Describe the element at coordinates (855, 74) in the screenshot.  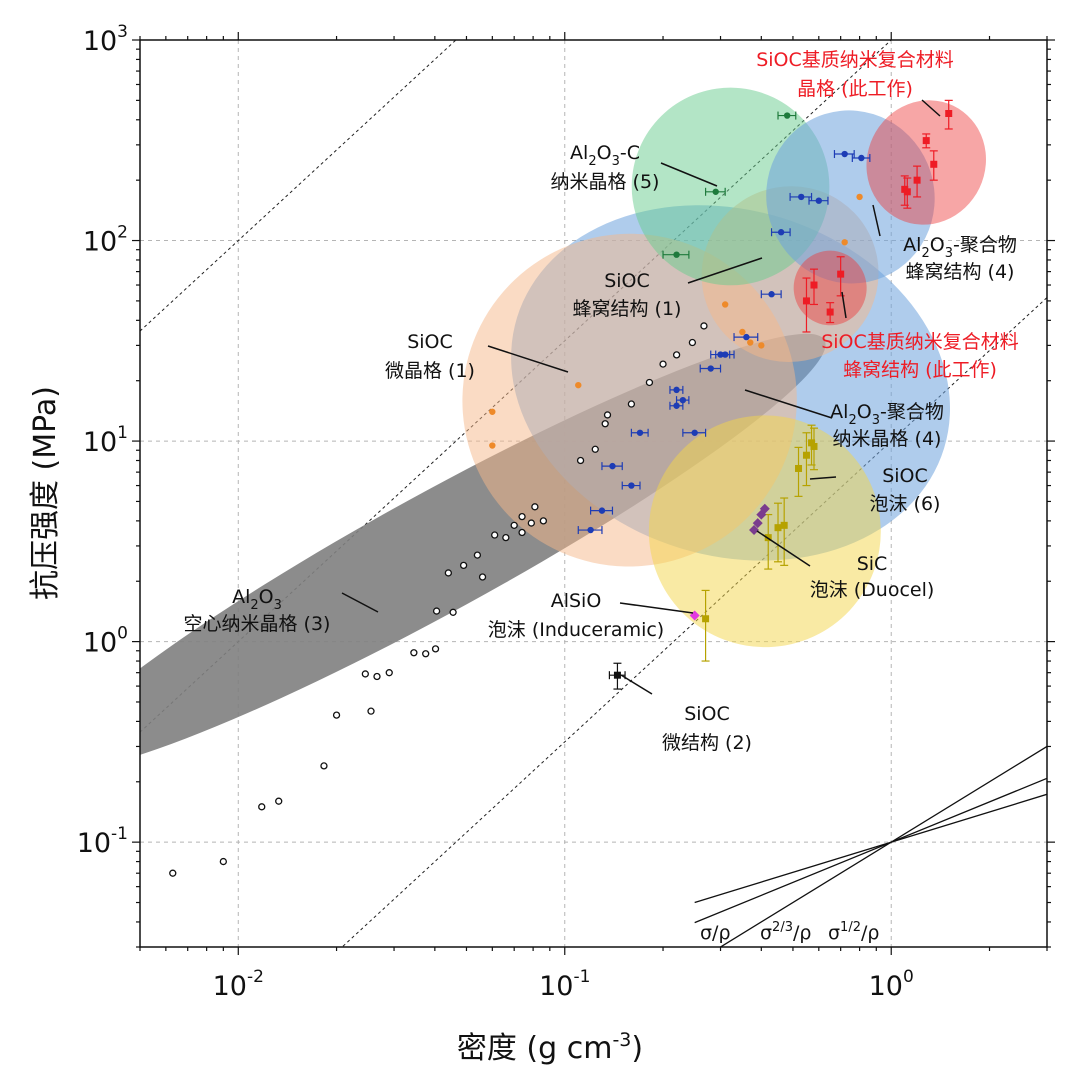
I see `annotation-lattice-this-work: SiOC基质纳米复合材料 晶格 (此工作)` at that location.